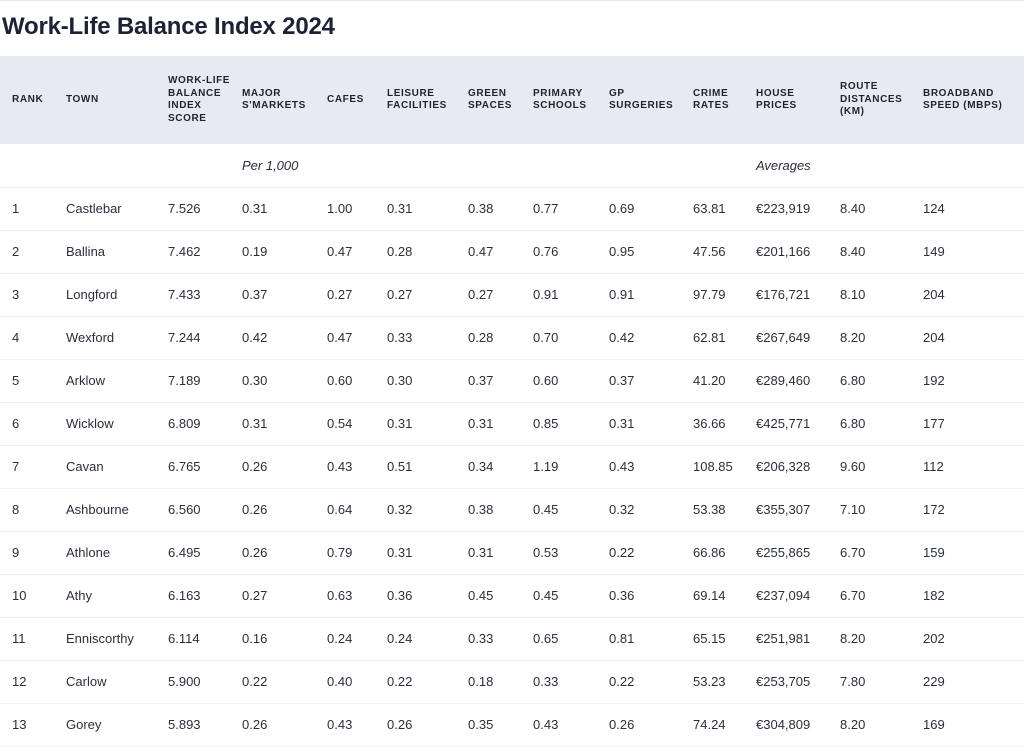 This screenshot has width=1024, height=747. I want to click on cell-green-spaces: 0.33, so click(500, 639).